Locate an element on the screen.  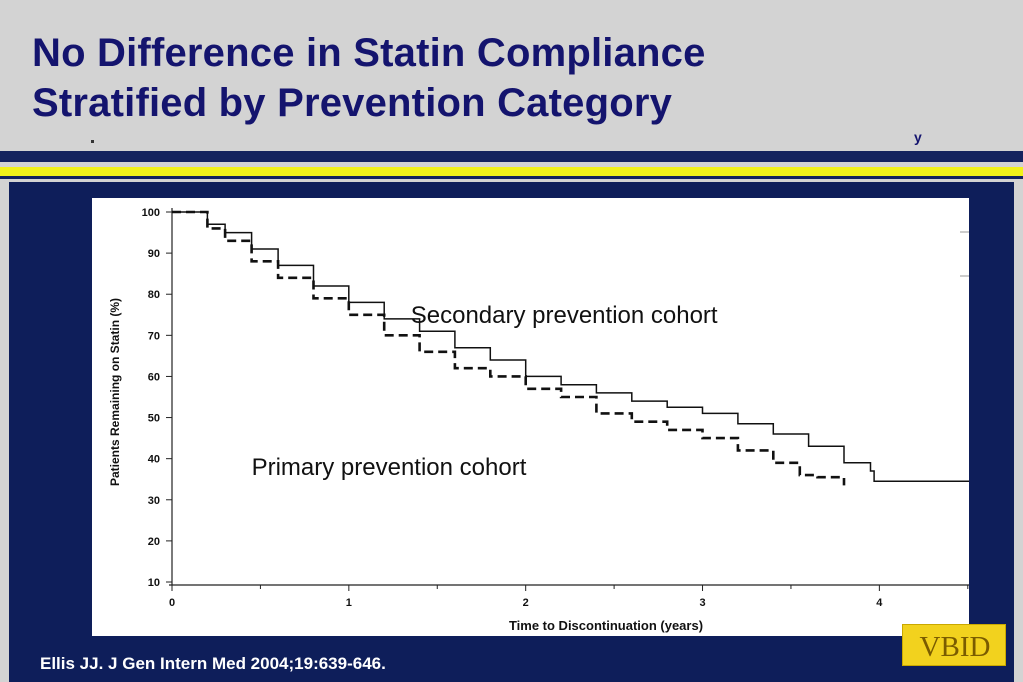
stray-letter: y is located at coordinates (918, 137).